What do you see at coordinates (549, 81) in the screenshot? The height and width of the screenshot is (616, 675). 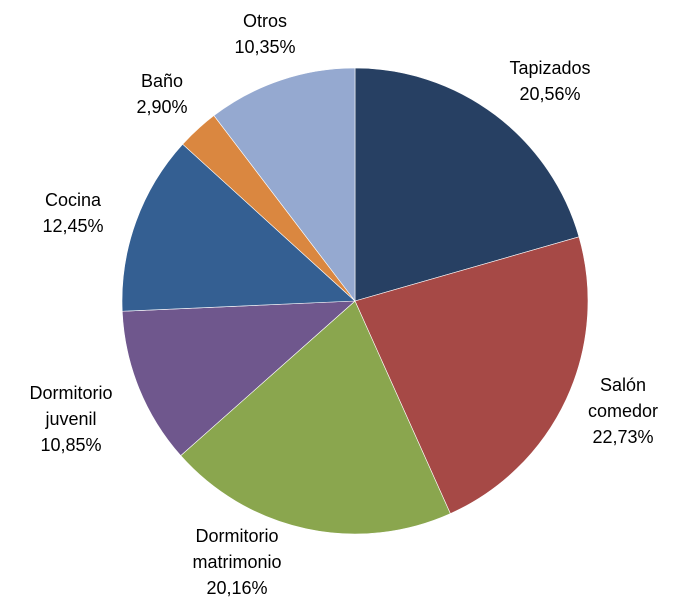 I see `slice-label-tapizados: Tapizados 20,56%` at bounding box center [549, 81].